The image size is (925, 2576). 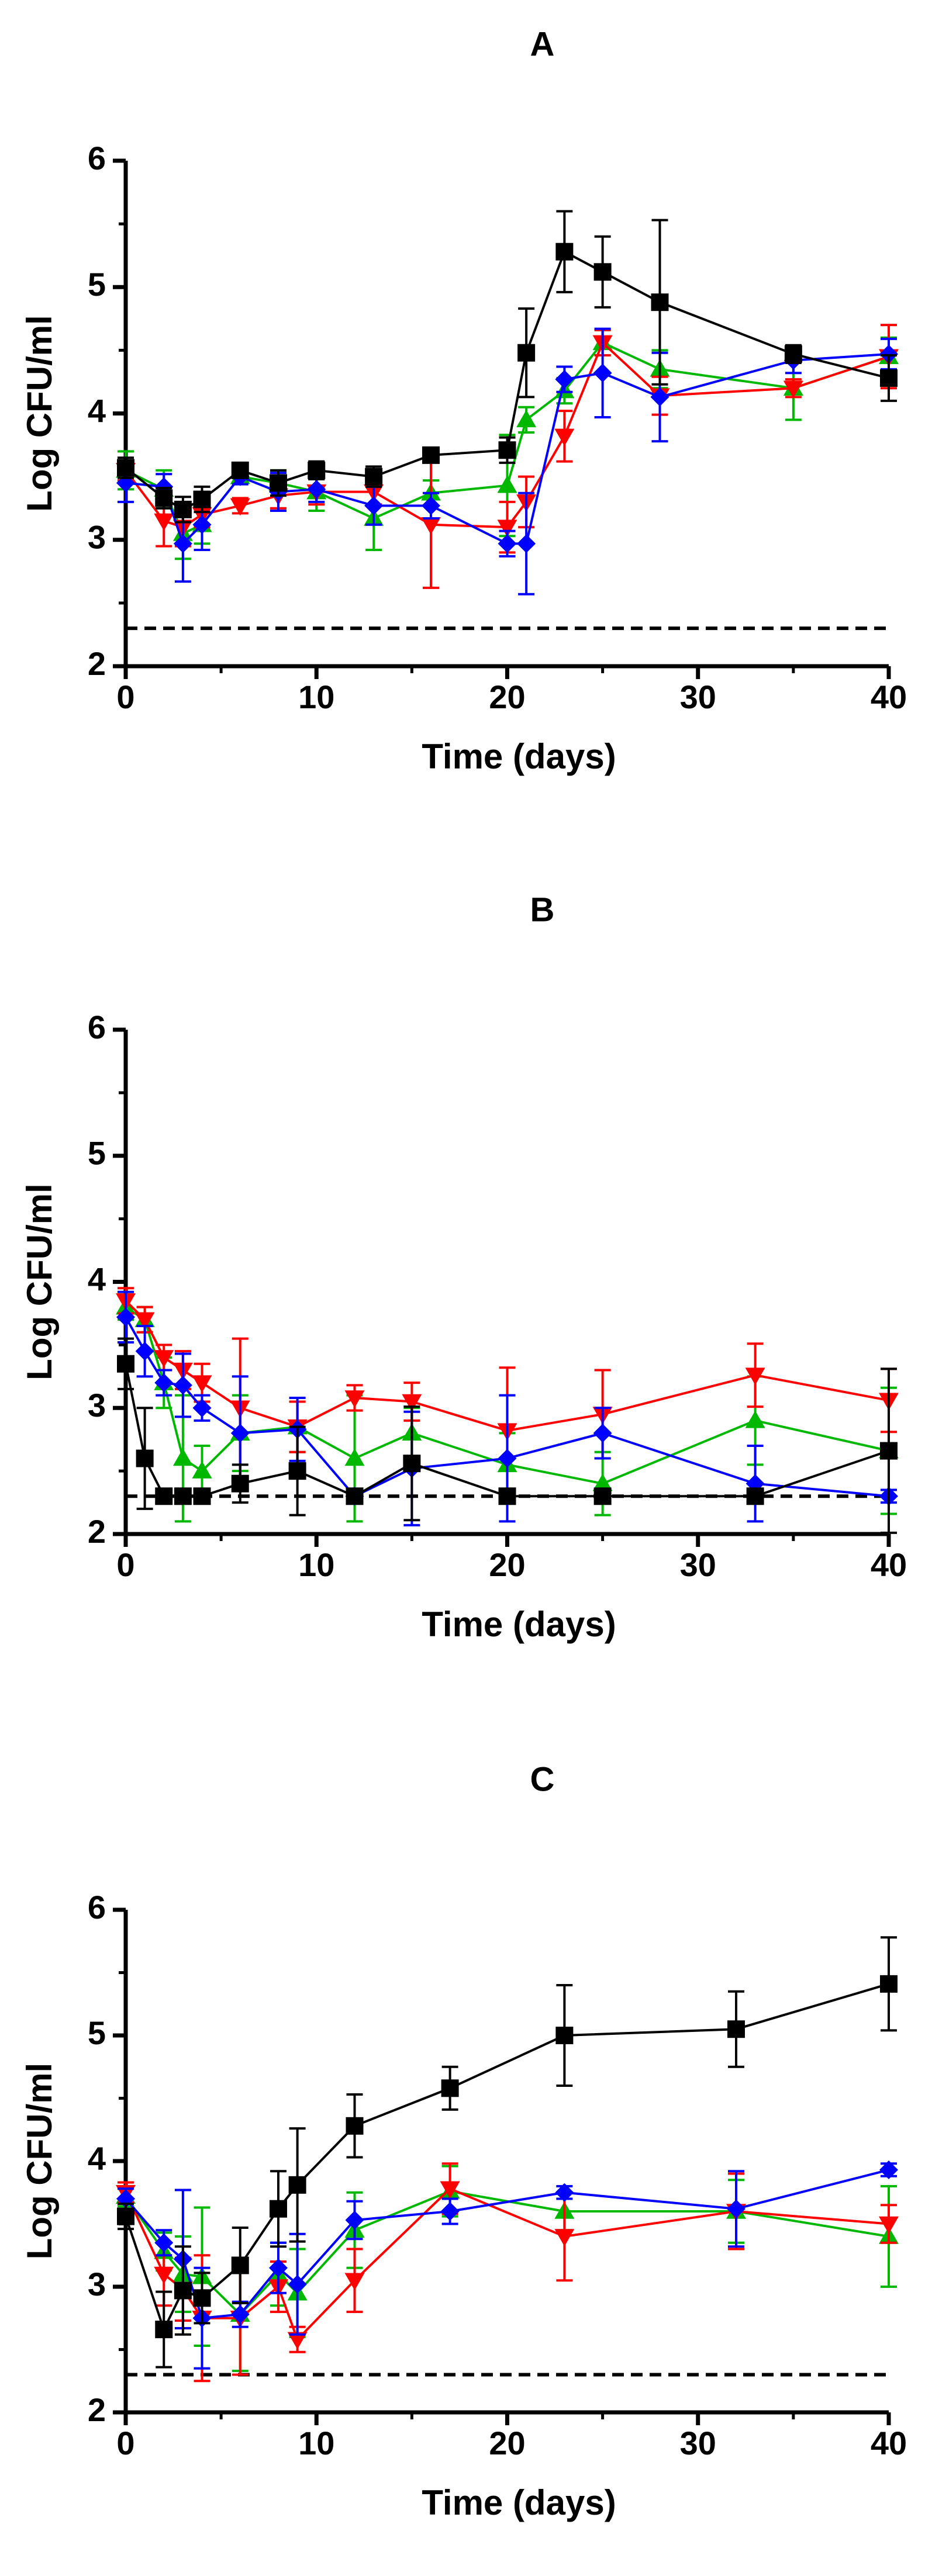 I want to click on panel-a-y-tick-label: 3, so click(x=97, y=537).